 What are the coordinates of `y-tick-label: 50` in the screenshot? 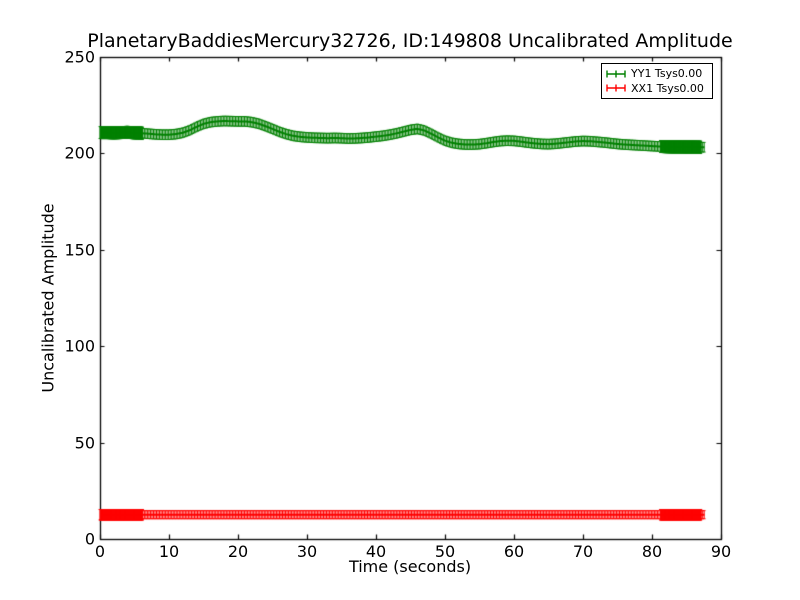 It's located at (84, 443).